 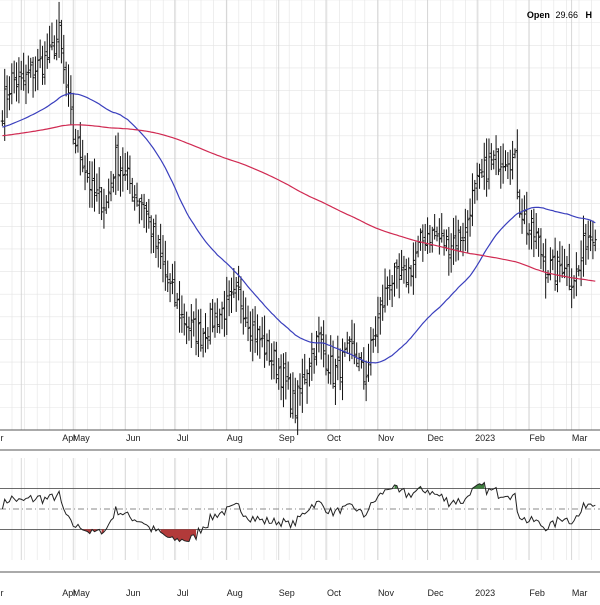 What do you see at coordinates (183, 438) in the screenshot?
I see `month-label: Jul` at bounding box center [183, 438].